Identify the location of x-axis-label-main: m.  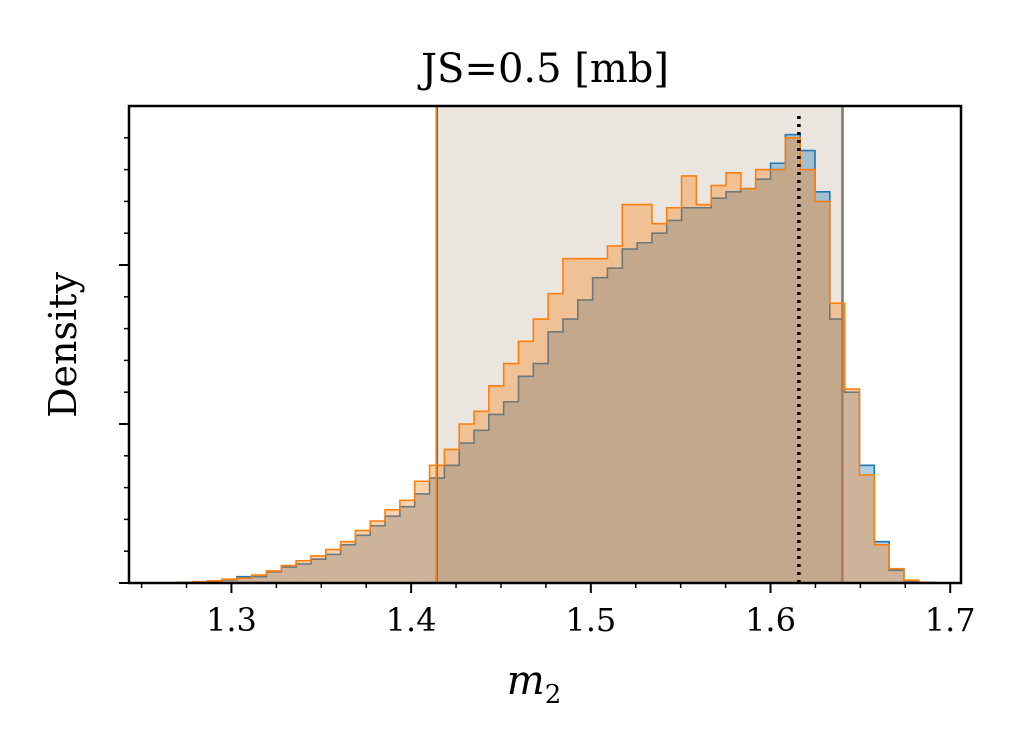
(526, 681).